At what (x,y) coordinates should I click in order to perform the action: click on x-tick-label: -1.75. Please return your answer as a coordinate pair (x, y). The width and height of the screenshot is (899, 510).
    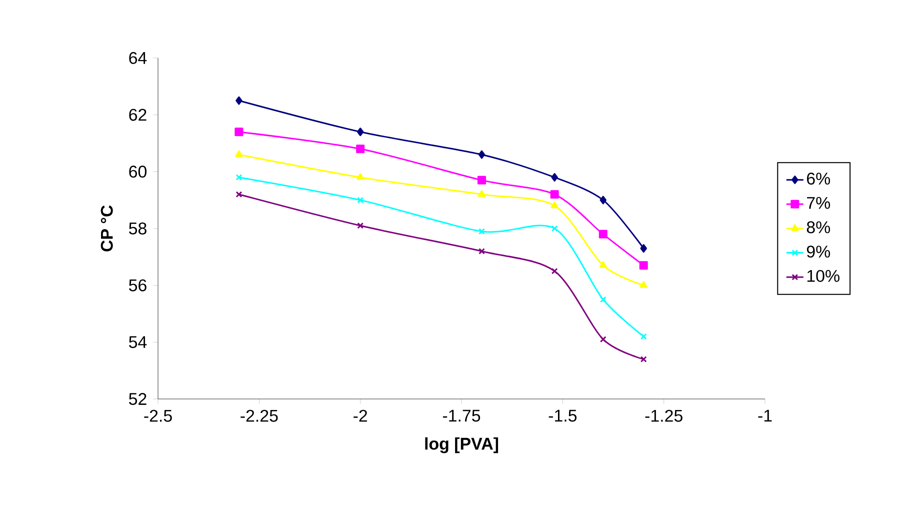
    Looking at the image, I should click on (461, 416).